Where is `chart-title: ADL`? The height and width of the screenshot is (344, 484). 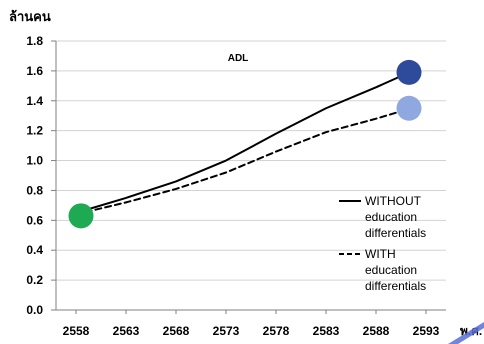
chart-title: ADL is located at coordinates (238, 58).